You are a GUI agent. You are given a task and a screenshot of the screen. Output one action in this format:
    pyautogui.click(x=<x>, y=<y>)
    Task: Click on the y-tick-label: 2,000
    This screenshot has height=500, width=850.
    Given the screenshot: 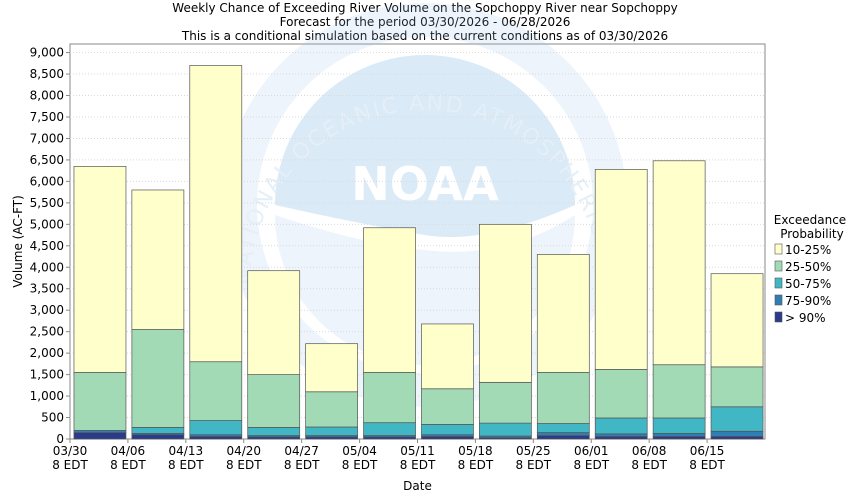 What is the action you would take?
    pyautogui.click(x=47, y=353)
    